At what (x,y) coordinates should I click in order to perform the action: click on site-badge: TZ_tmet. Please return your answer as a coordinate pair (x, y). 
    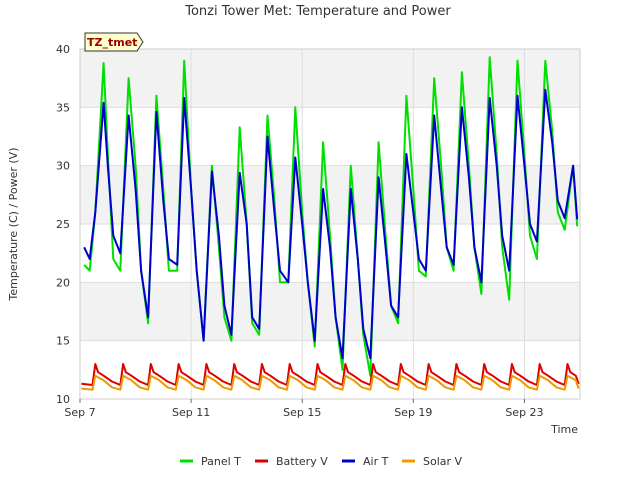
    Looking at the image, I should click on (114, 42).